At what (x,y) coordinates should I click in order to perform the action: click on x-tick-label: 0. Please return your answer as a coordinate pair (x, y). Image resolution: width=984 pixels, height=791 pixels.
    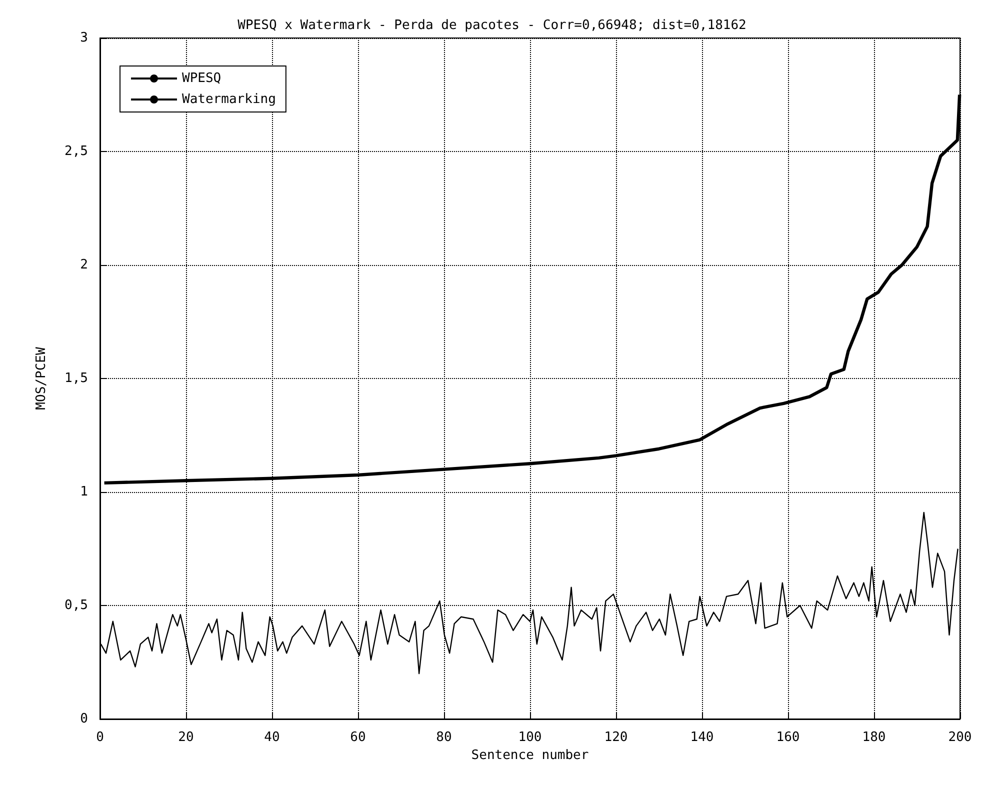
    Looking at the image, I should click on (100, 737).